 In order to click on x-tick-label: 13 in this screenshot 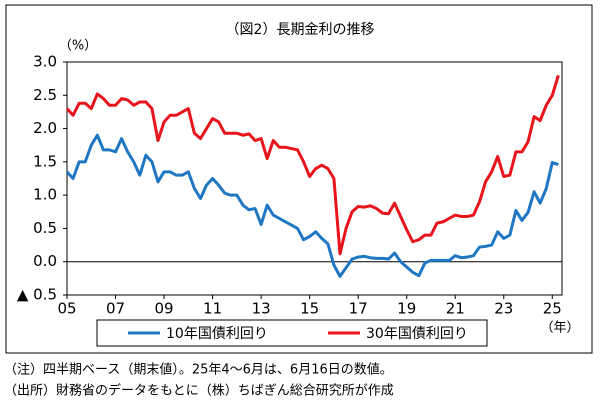, I will do `click(261, 309)`.